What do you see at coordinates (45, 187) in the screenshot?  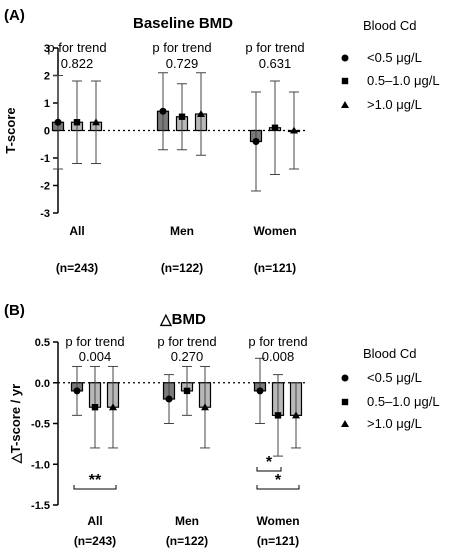 I see `y-tick-label: -2` at bounding box center [45, 187].